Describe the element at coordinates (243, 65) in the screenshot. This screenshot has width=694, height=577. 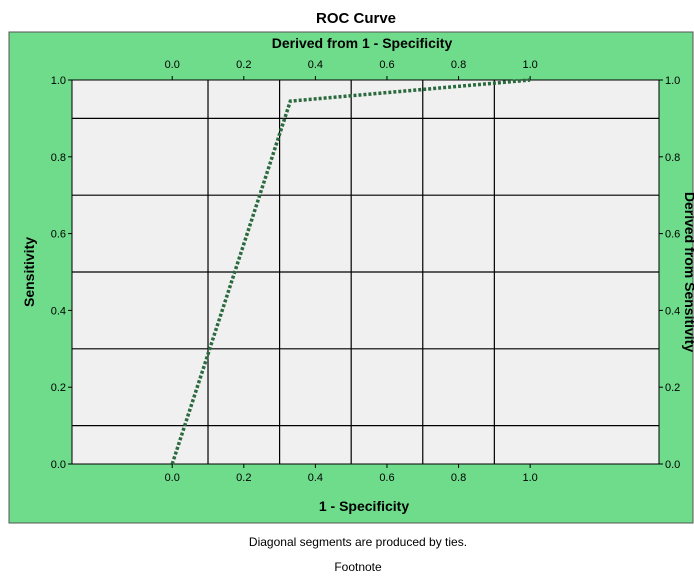
I see `top-tick-label: 0.2` at that location.